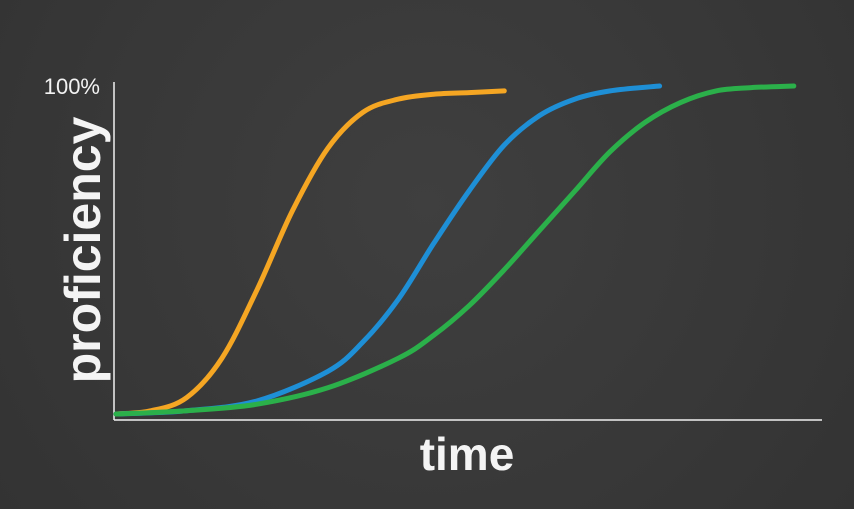  Describe the element at coordinates (467, 454) in the screenshot. I see `x-axis-title: time` at that location.